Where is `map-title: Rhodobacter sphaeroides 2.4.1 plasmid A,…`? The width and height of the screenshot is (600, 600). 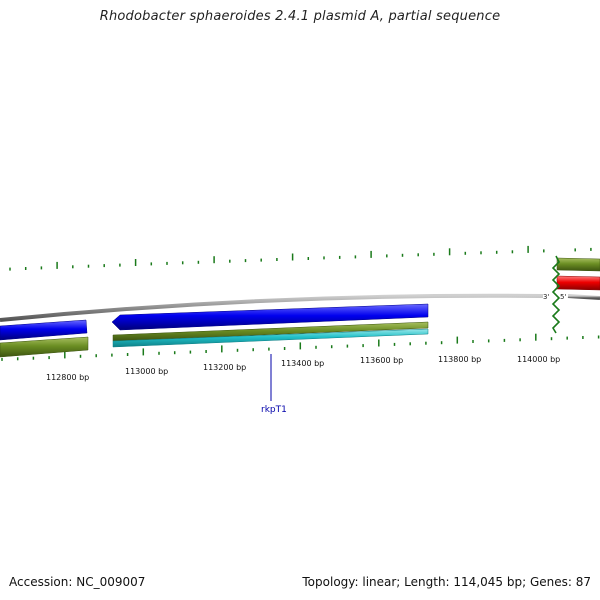
map-title: Rhodobacter sphaeroides 2.4.1 plasmid A,… is located at coordinates (300, 16).